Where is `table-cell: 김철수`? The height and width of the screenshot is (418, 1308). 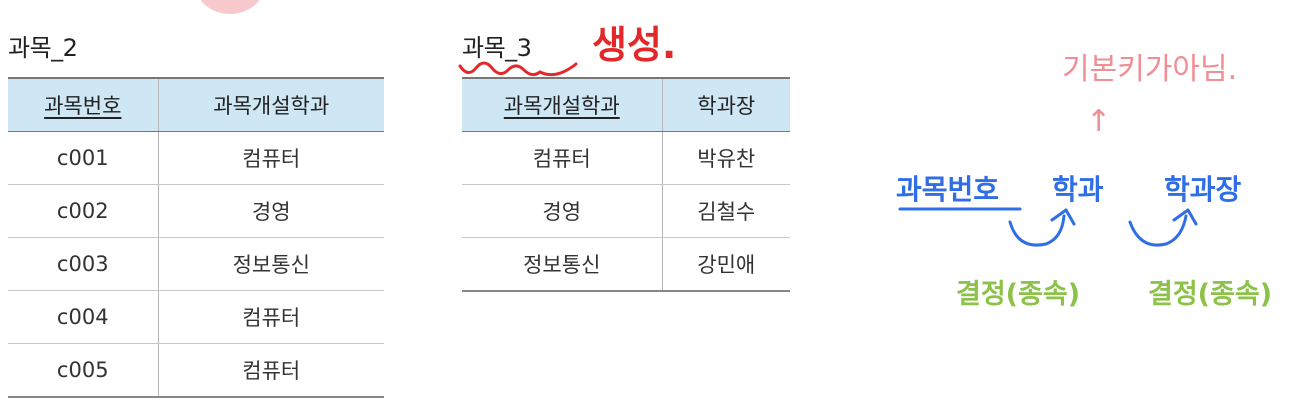 table-cell: 김철수 is located at coordinates (725, 211).